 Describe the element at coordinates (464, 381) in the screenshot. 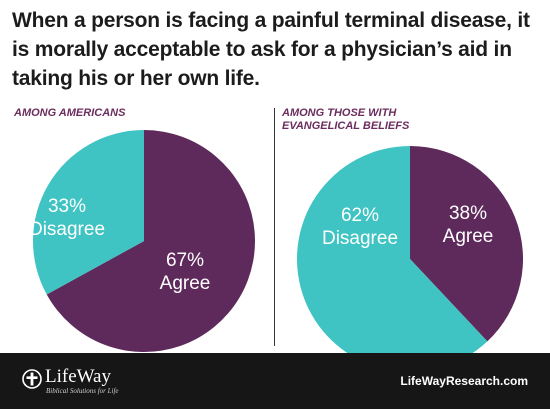

I see `website-link: LifeWayResearch.com` at that location.